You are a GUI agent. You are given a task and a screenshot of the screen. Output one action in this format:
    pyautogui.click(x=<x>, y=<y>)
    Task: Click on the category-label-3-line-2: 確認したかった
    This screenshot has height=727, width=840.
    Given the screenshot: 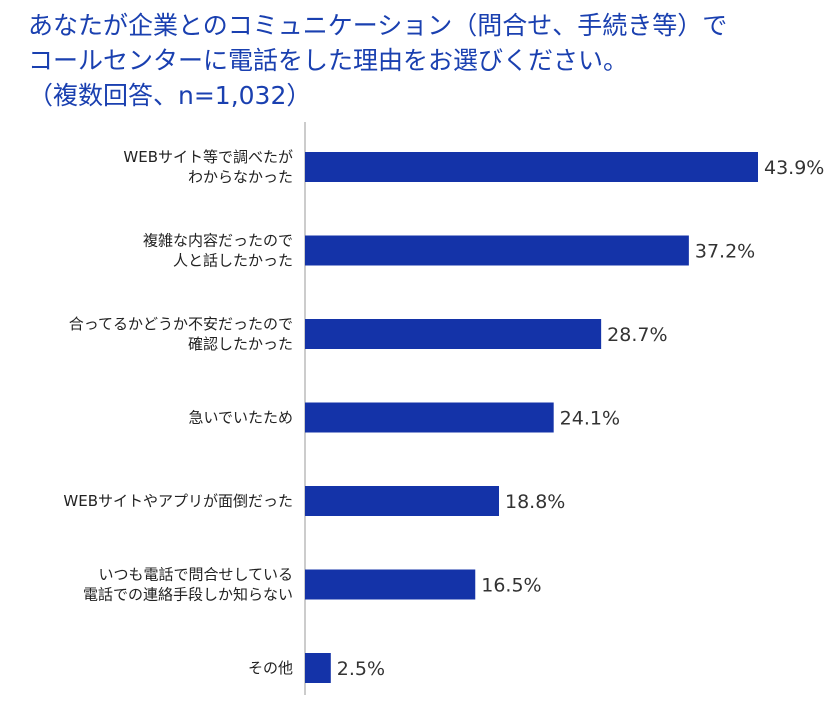 What is the action you would take?
    pyautogui.click(x=240, y=344)
    